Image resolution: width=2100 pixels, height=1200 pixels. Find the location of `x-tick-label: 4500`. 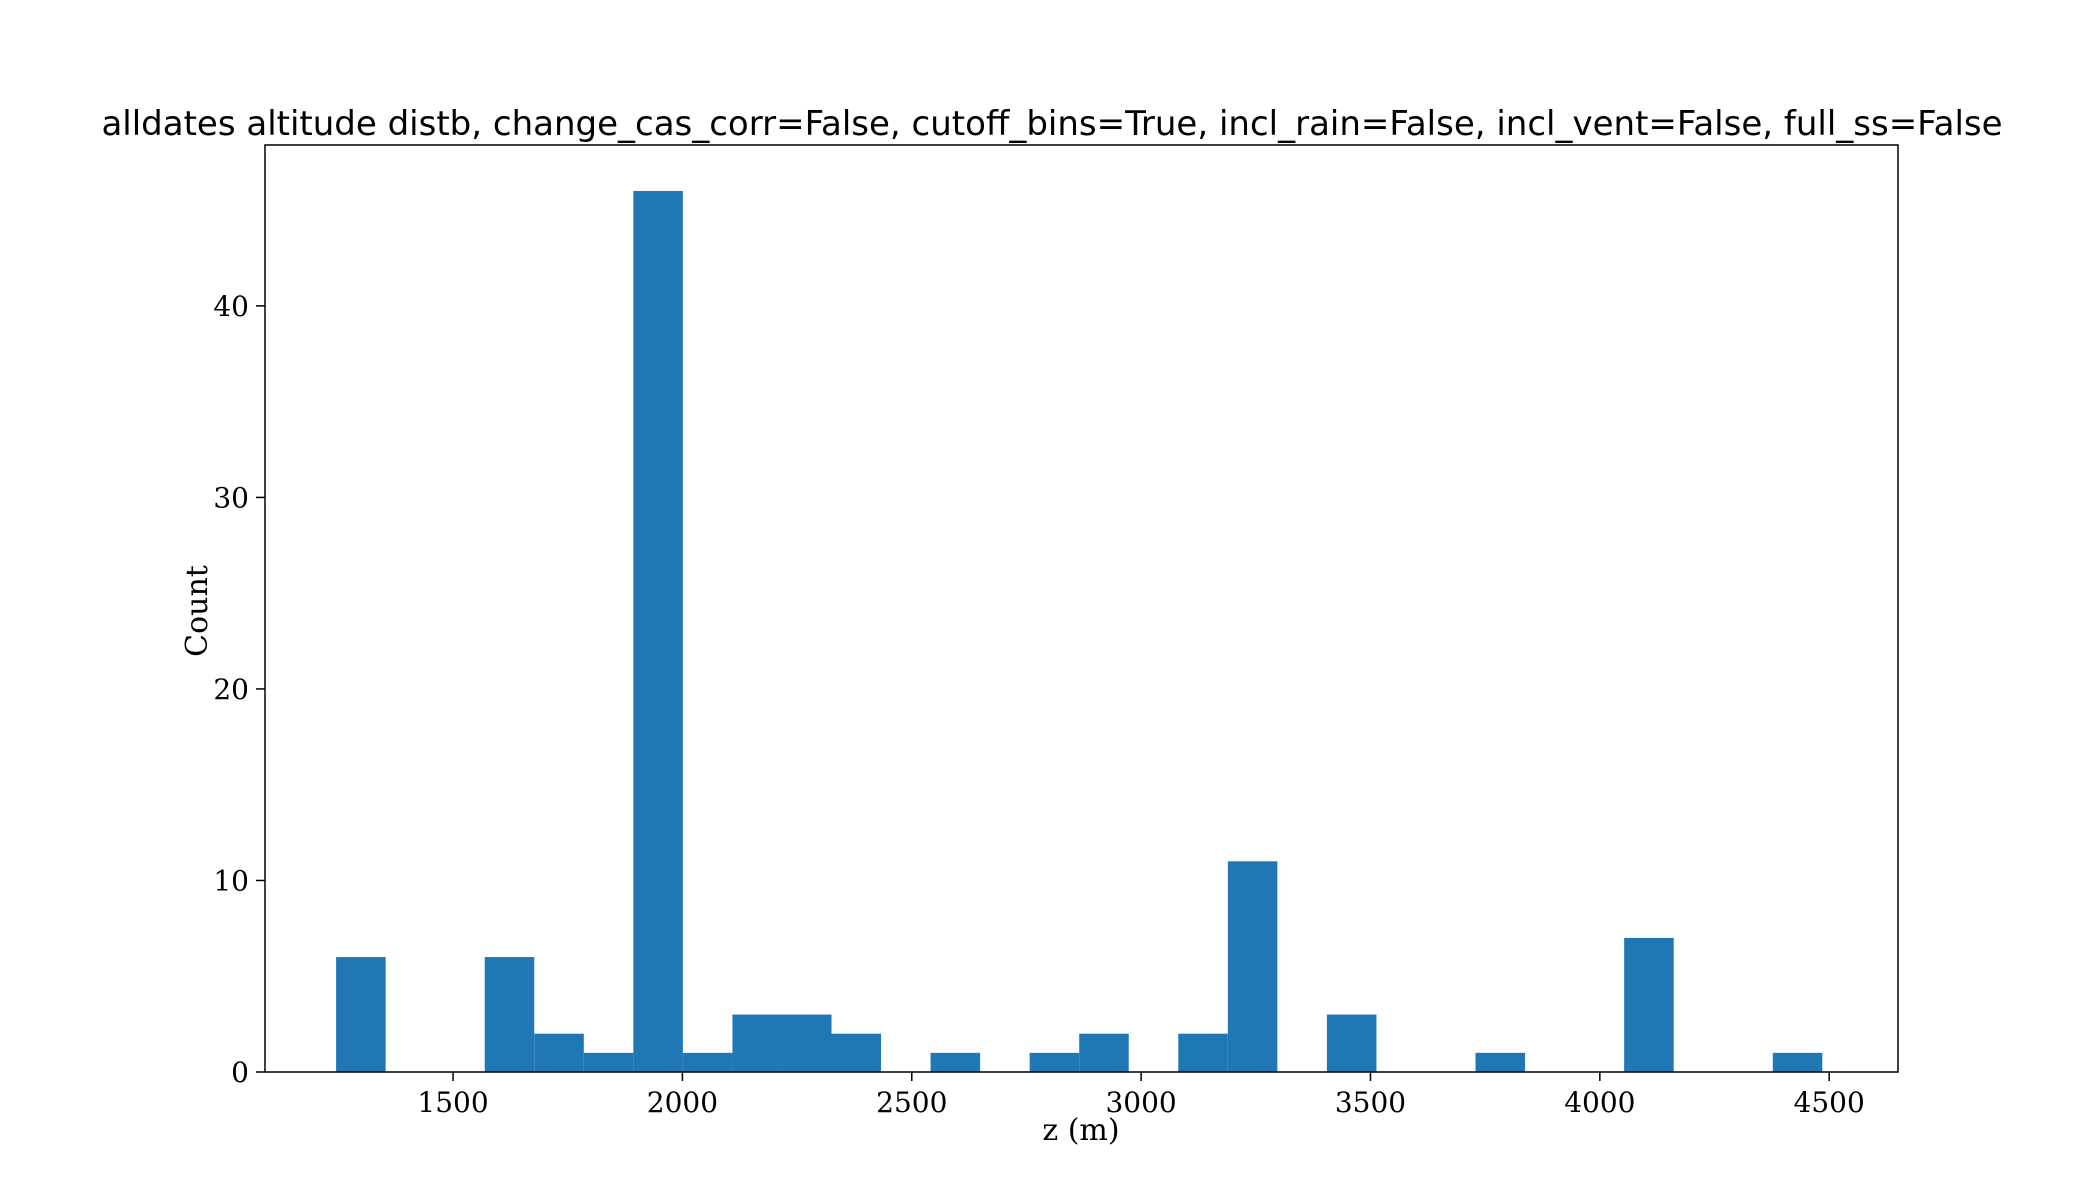

x-tick-label: 4500 is located at coordinates (1829, 1102).